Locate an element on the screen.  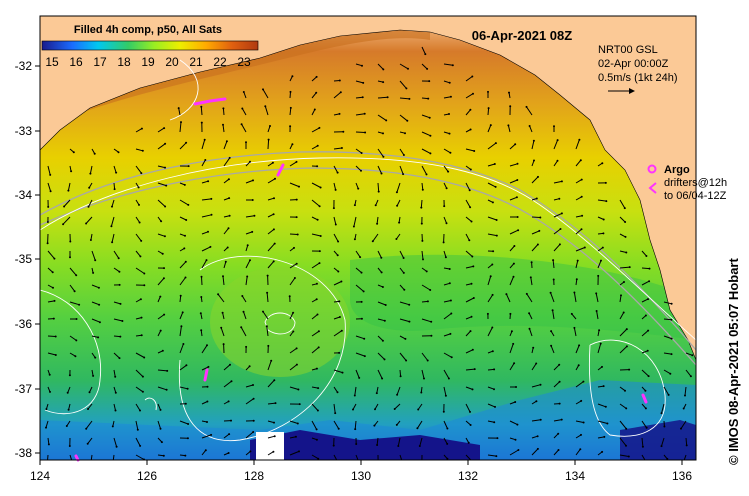
current-model-label: NRT00 GSL is located at coordinates (628, 50).